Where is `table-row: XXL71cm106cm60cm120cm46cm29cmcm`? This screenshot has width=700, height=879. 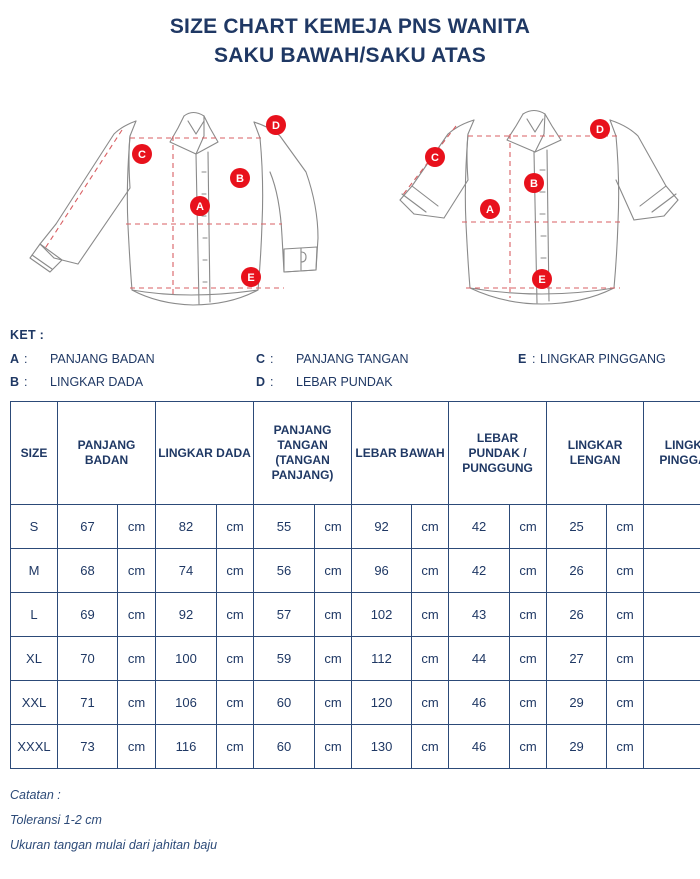 table-row: XXL71cm106cm60cm120cm46cm29cmcm is located at coordinates (355, 702).